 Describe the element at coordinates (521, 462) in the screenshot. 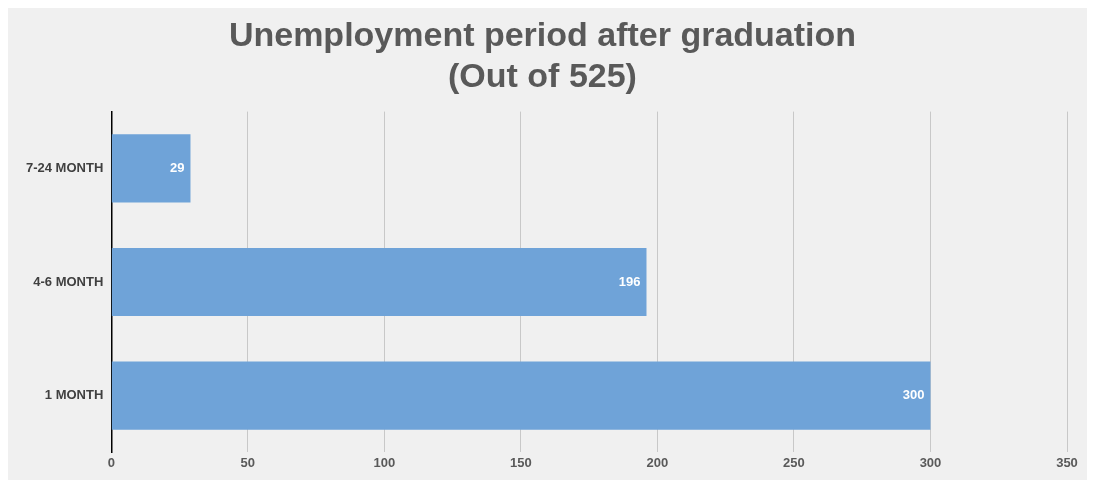

I see `x-tick-label: 150` at that location.